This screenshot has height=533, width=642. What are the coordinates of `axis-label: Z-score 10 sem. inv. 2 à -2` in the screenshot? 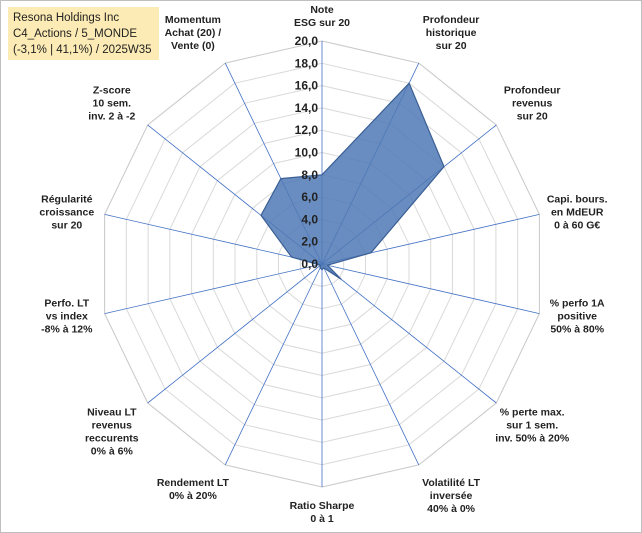 It's located at (111, 104).